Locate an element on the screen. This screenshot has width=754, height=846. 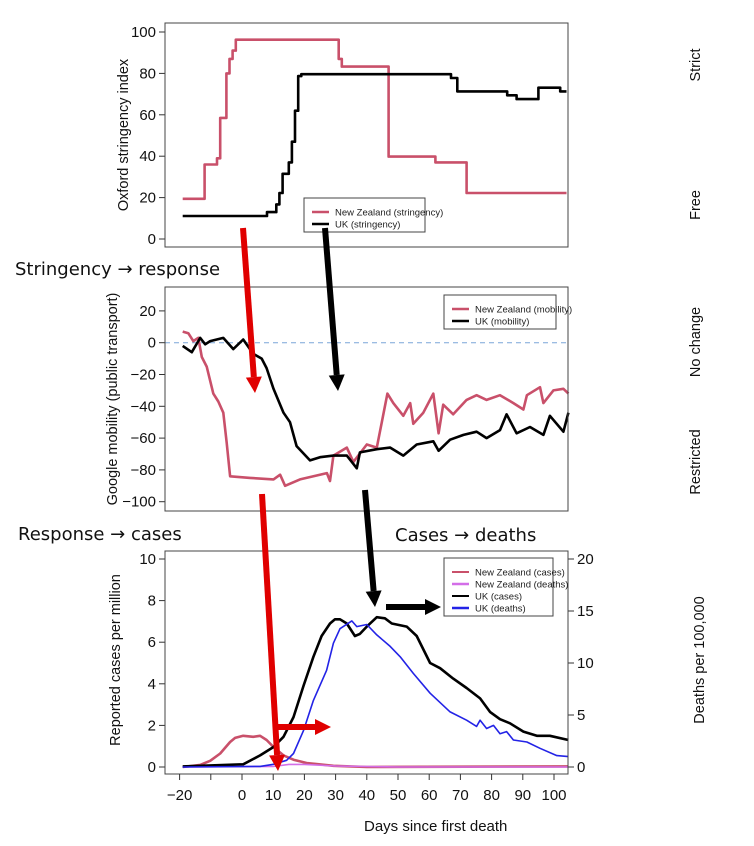
legend-label: UK (mobility) is located at coordinates (502, 322).